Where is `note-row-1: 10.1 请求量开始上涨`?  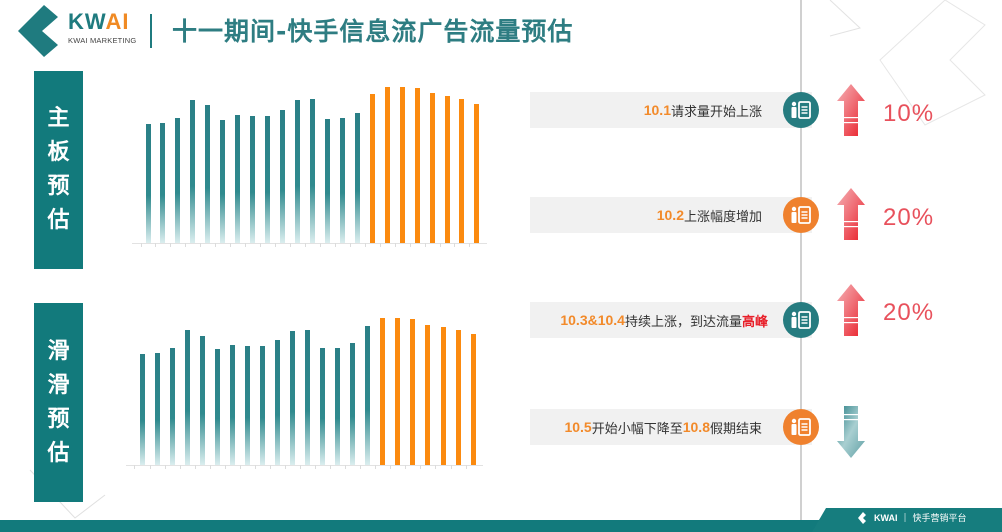 note-row-1: 10.1 请求量开始上涨 is located at coordinates (671, 110).